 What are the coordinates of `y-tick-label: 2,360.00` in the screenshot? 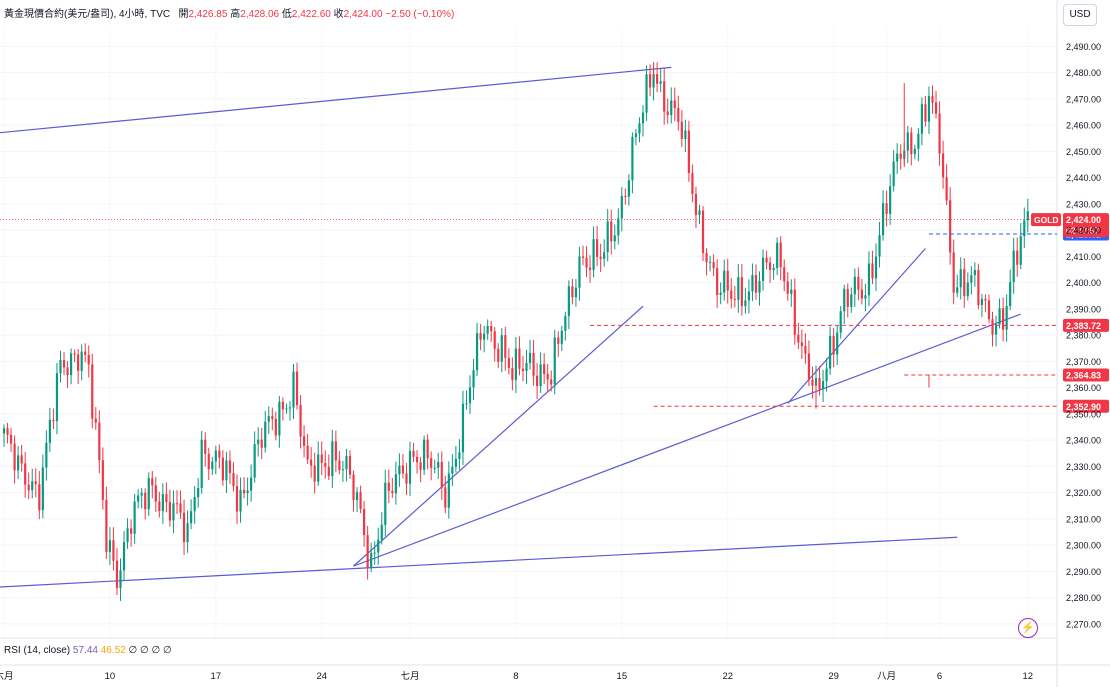 It's located at (1083, 388).